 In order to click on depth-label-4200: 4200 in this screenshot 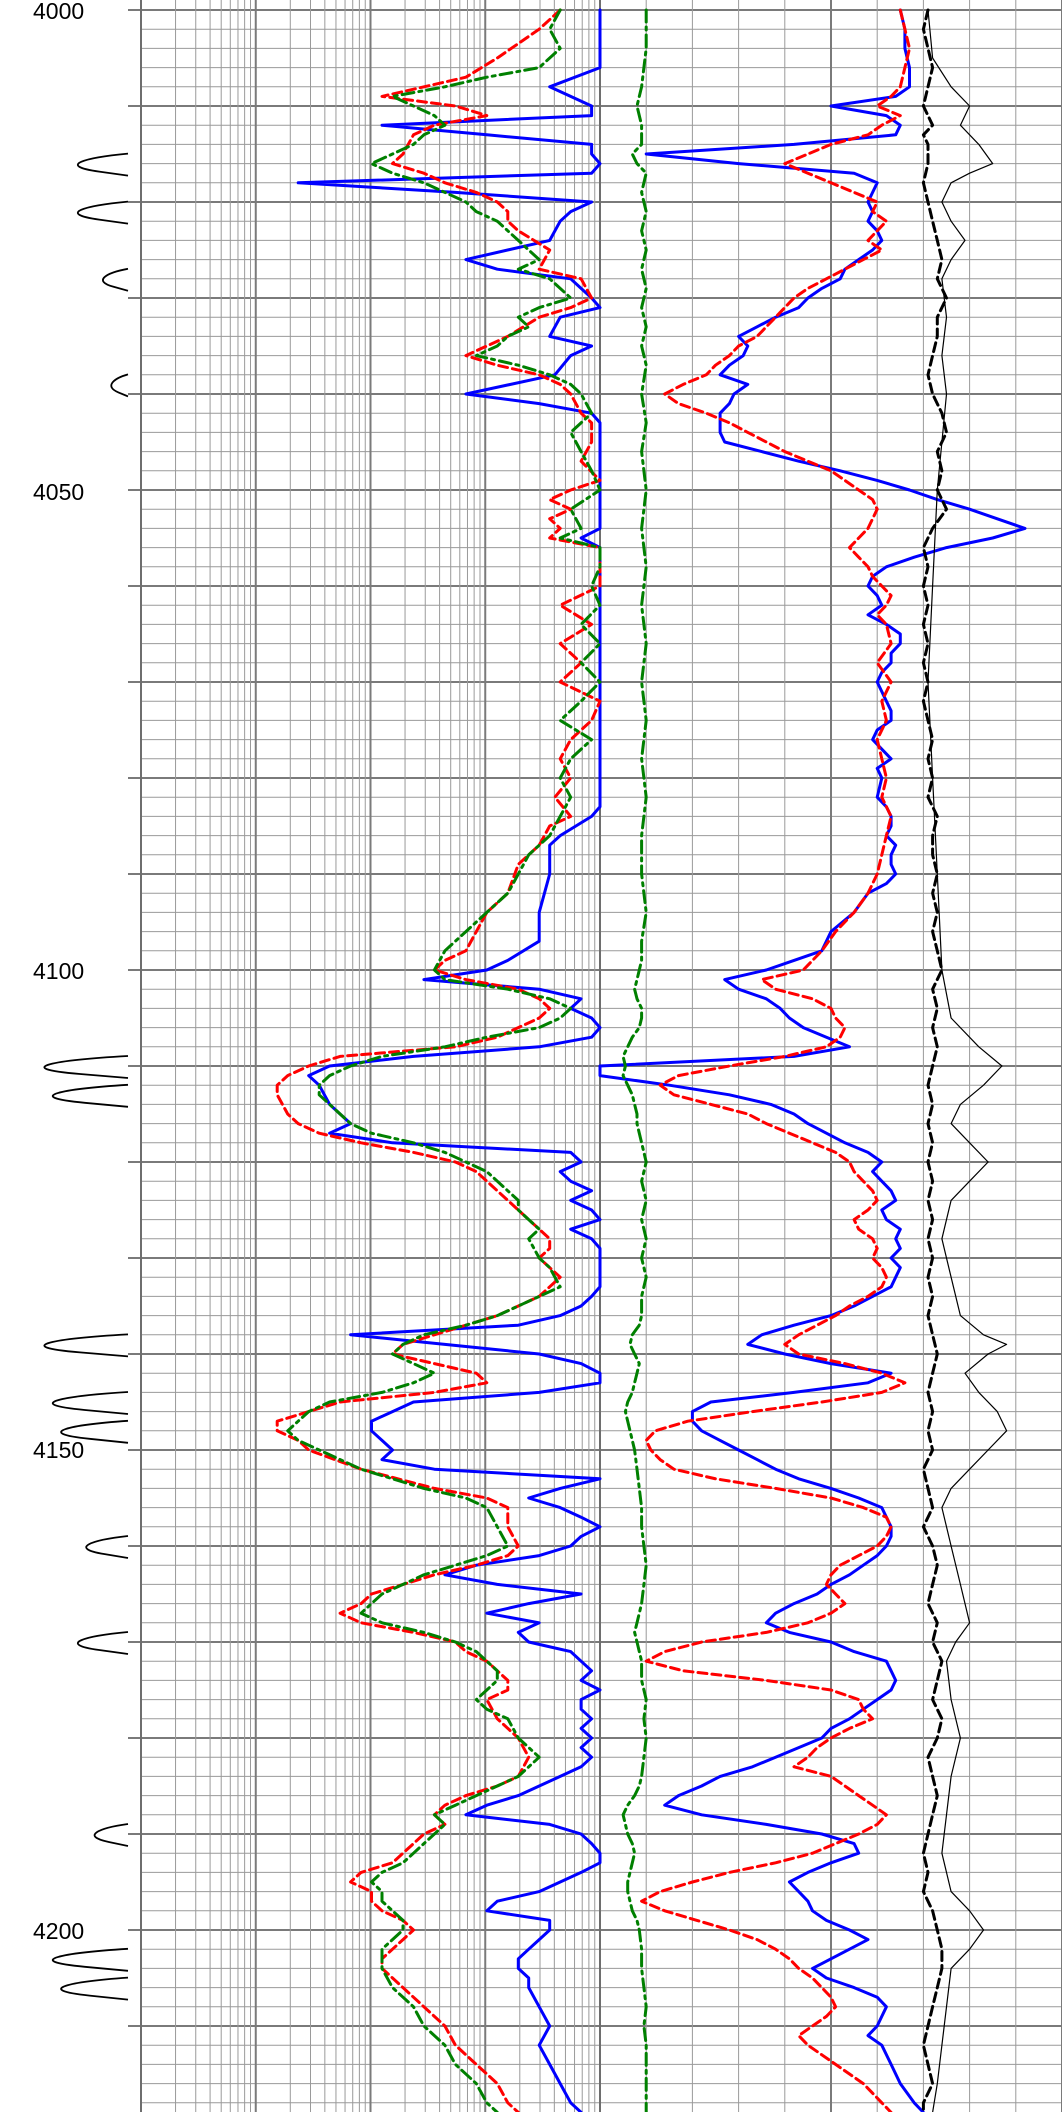, I will do `click(58, 1931)`.